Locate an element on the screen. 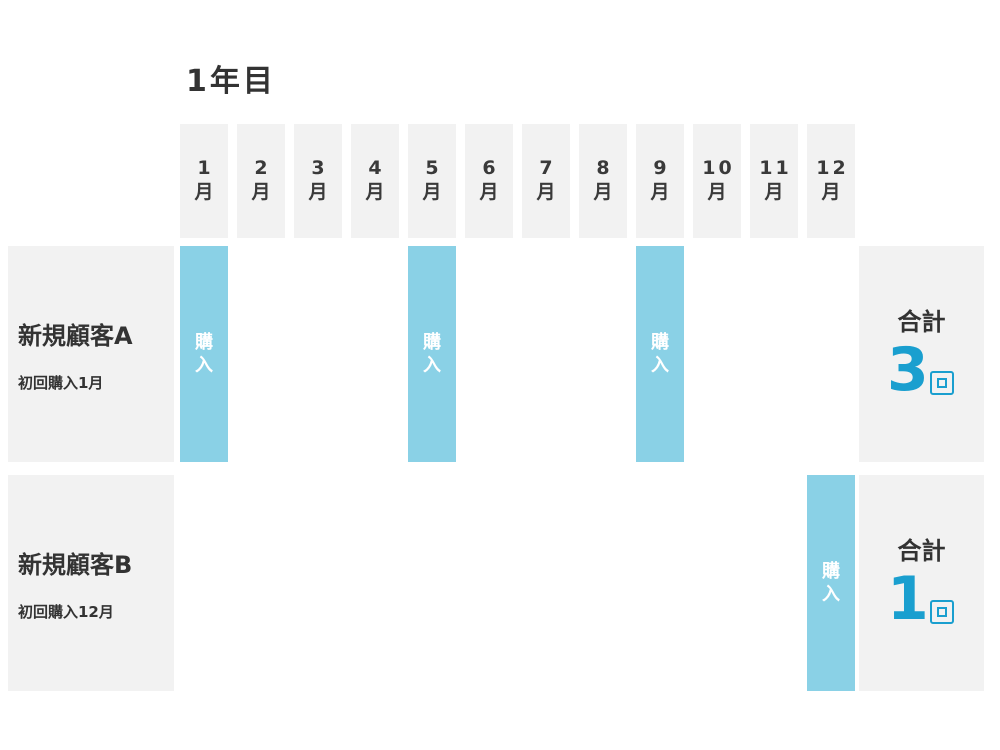 The width and height of the screenshot is (1000, 750). total-box: 合計3回 is located at coordinates (921, 354).